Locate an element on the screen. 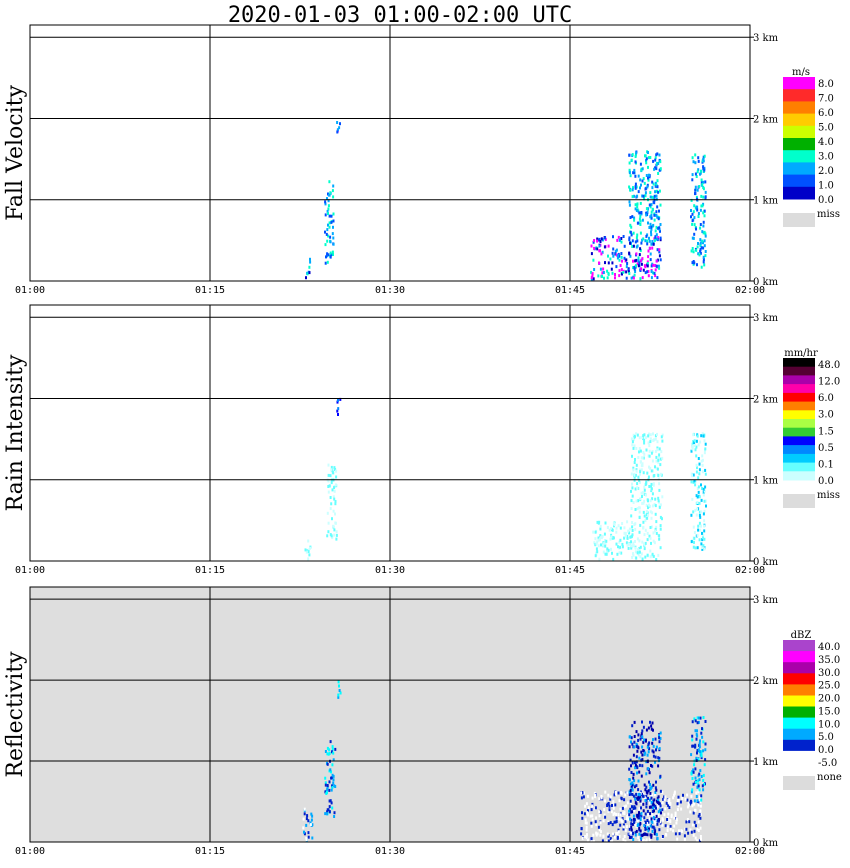 The height and width of the screenshot is (868, 850). legend-label: 2.0 is located at coordinates (826, 171).